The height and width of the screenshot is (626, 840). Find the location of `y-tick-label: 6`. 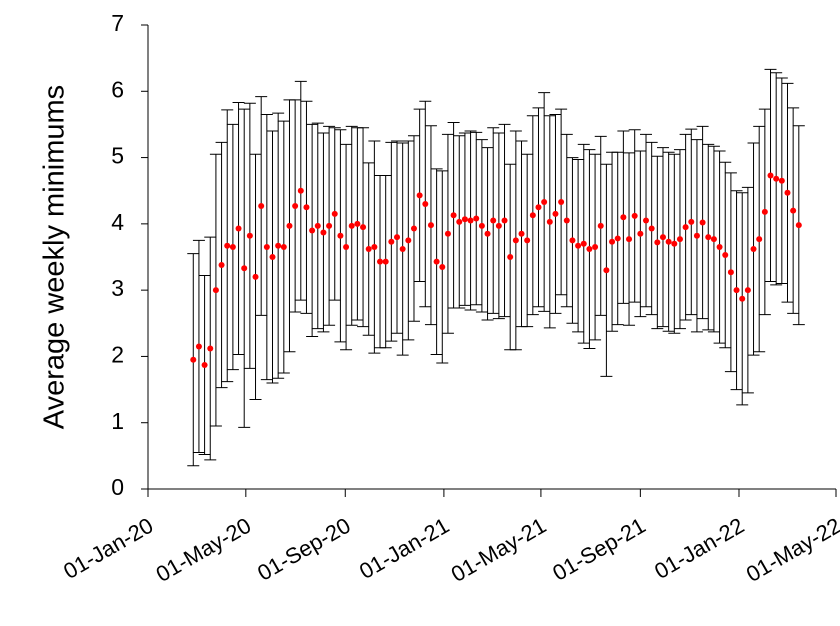

y-tick-label: 6 is located at coordinates (117, 89).